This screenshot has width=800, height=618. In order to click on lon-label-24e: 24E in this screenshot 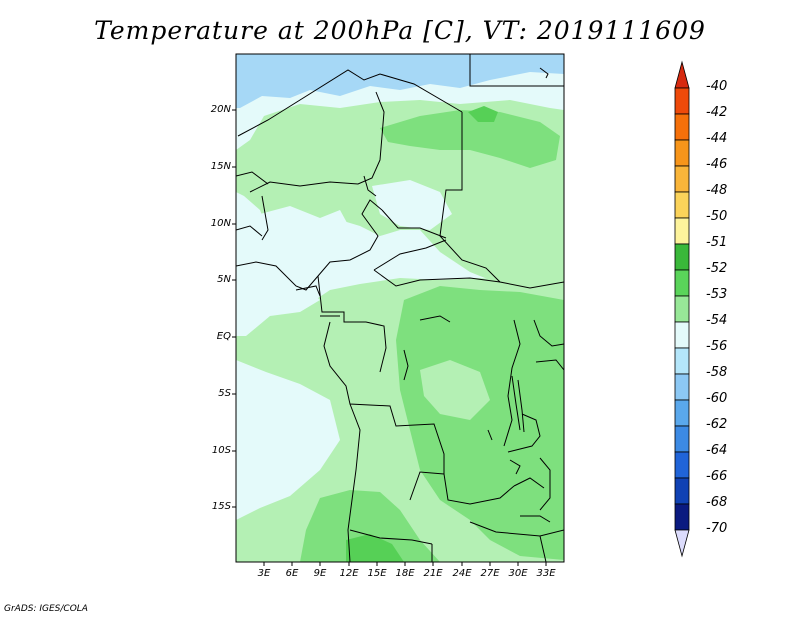, I will do `click(462, 573)`.